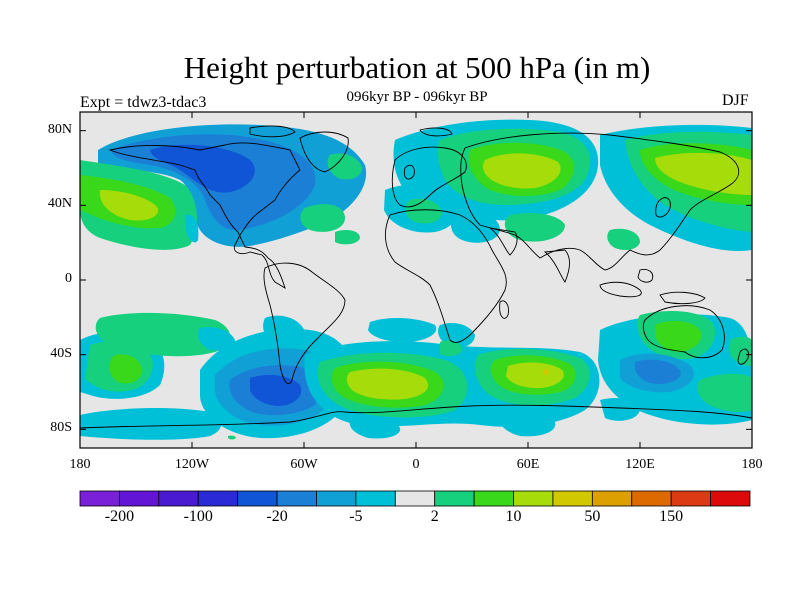 The image size is (800, 600). What do you see at coordinates (683, 332) in the screenshot?
I see `coast-australia` at bounding box center [683, 332].